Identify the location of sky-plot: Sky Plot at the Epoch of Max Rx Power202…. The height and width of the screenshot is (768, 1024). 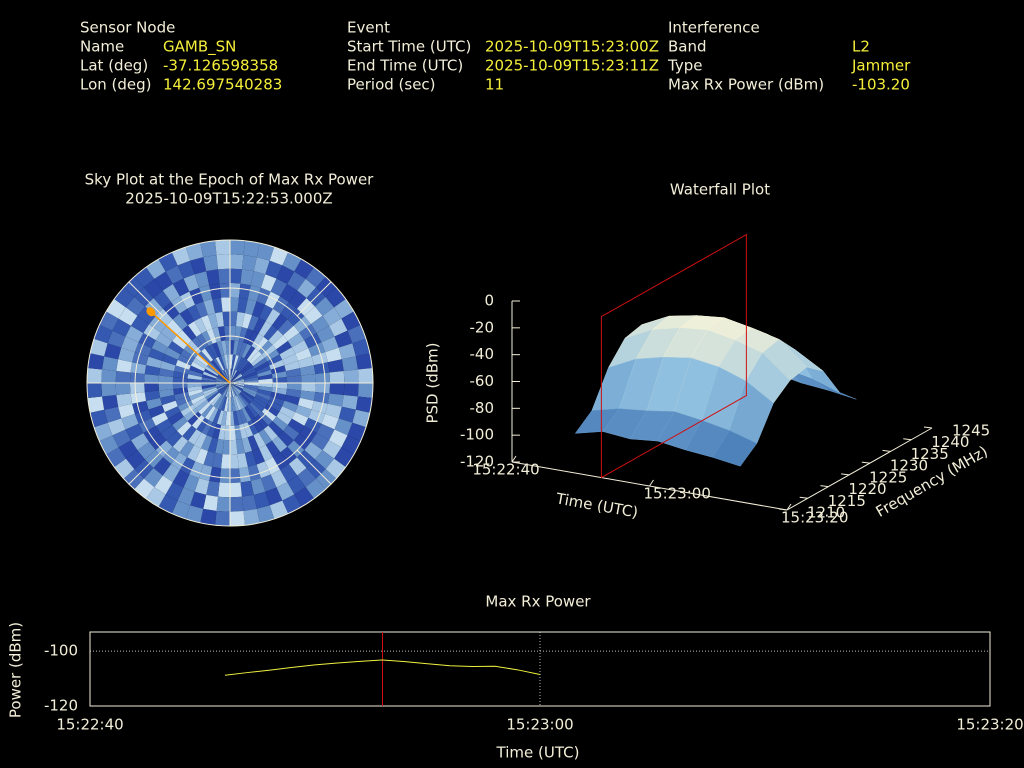
(230, 349).